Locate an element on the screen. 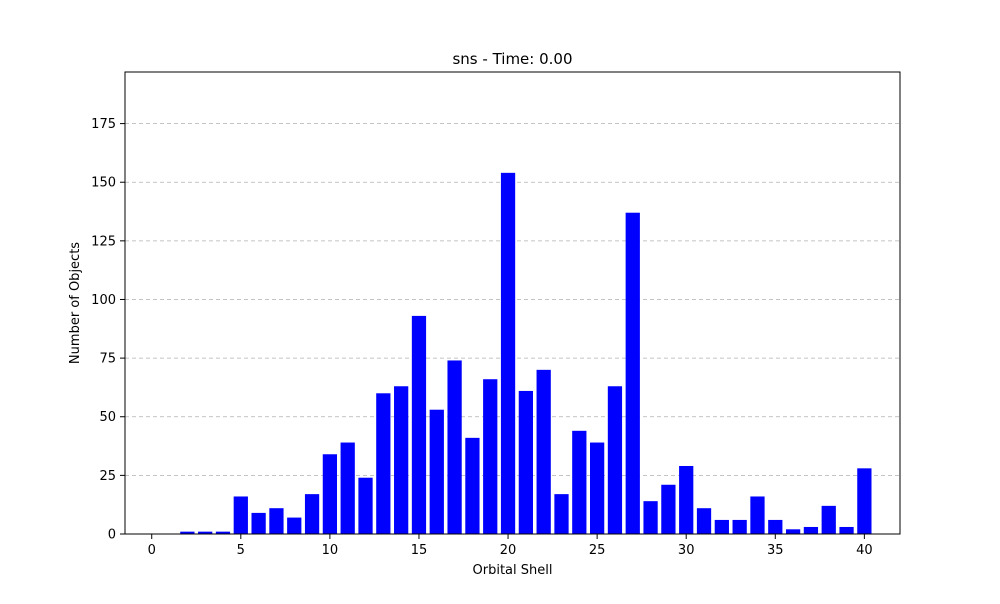  x-tick-label: 20 is located at coordinates (508, 550).